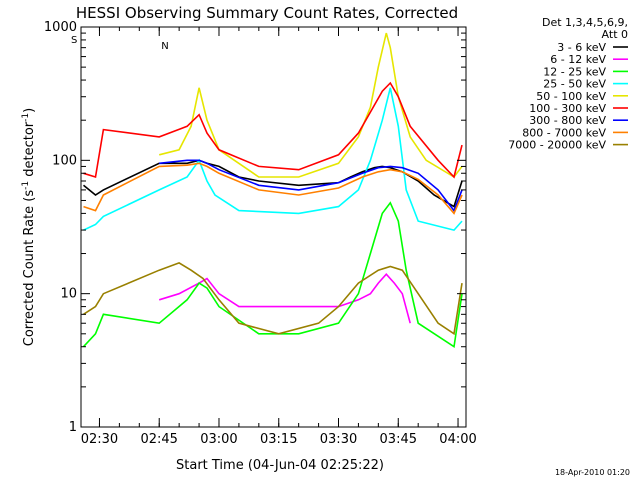 The height and width of the screenshot is (480, 640). What do you see at coordinates (585, 22) in the screenshot?
I see `legend-header-line1: Det 1,3,4,5,6,9,` at bounding box center [585, 22].